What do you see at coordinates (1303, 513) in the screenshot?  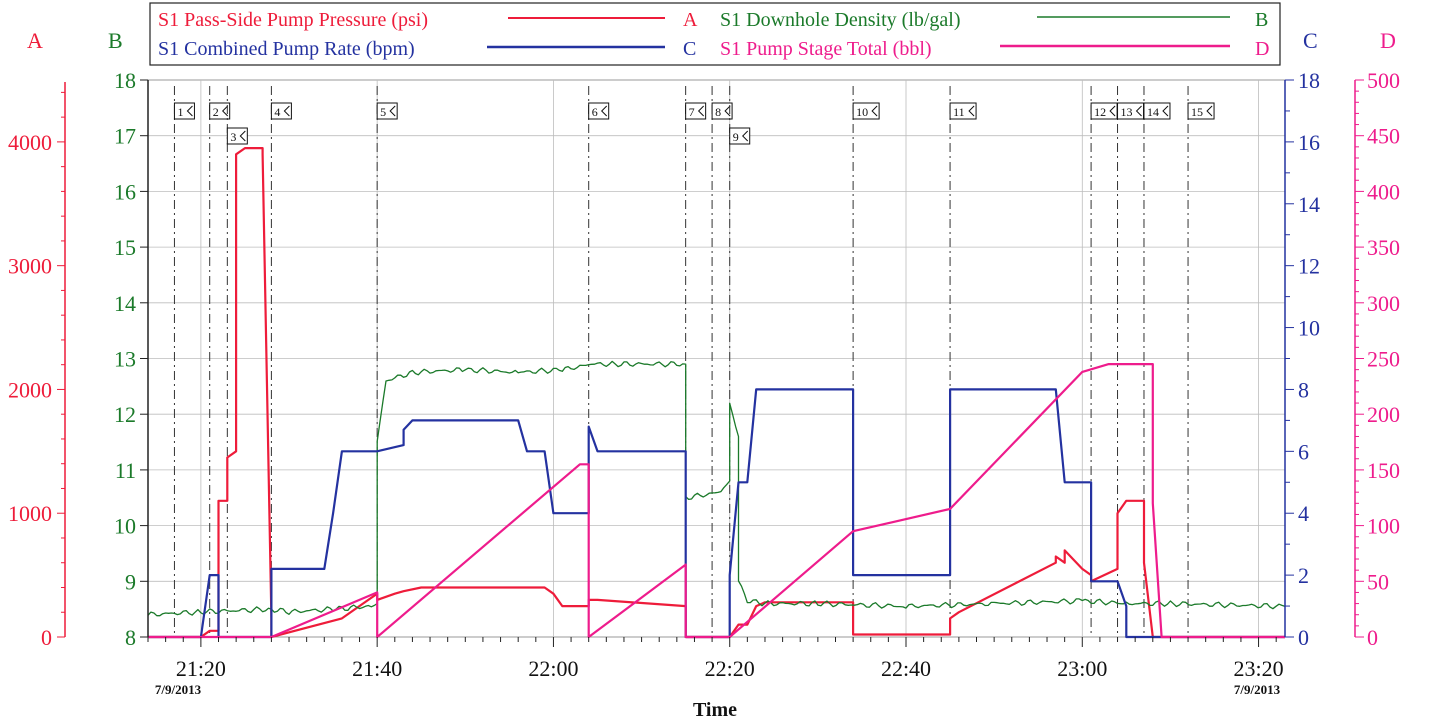 I see `axis-c-tick-label: 4` at bounding box center [1303, 513].